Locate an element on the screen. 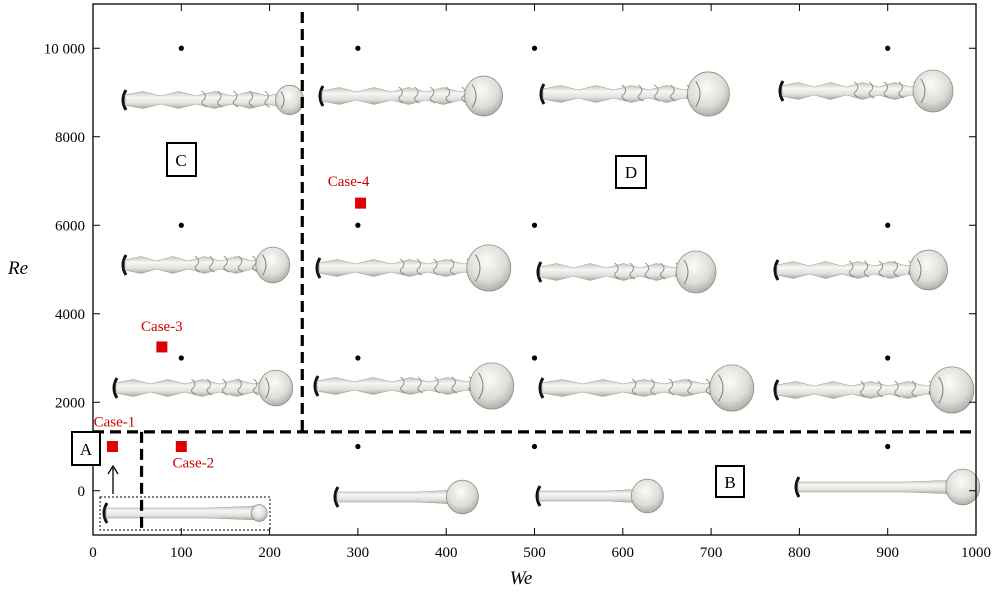 The width and height of the screenshot is (1004, 592). y-tick-label: 6000 is located at coordinates (70, 226).